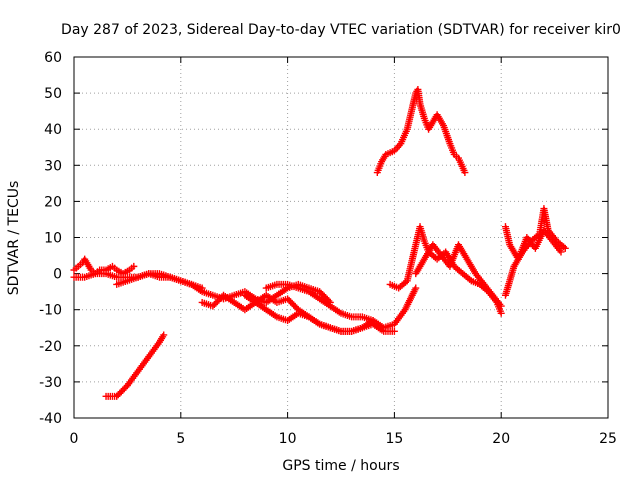  I want to click on x-tick-label: 15, so click(394, 439).